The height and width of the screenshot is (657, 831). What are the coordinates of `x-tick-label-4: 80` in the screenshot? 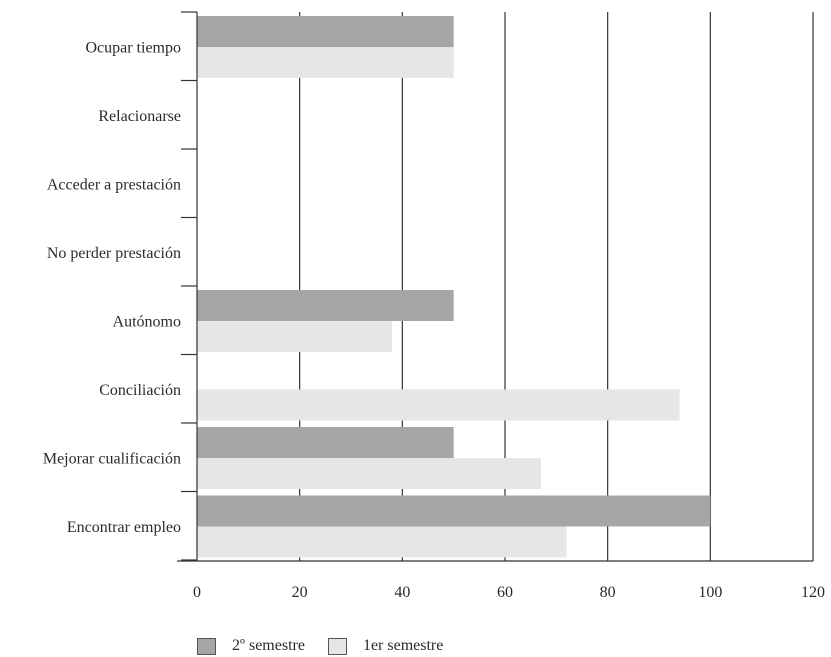 It's located at (608, 592).